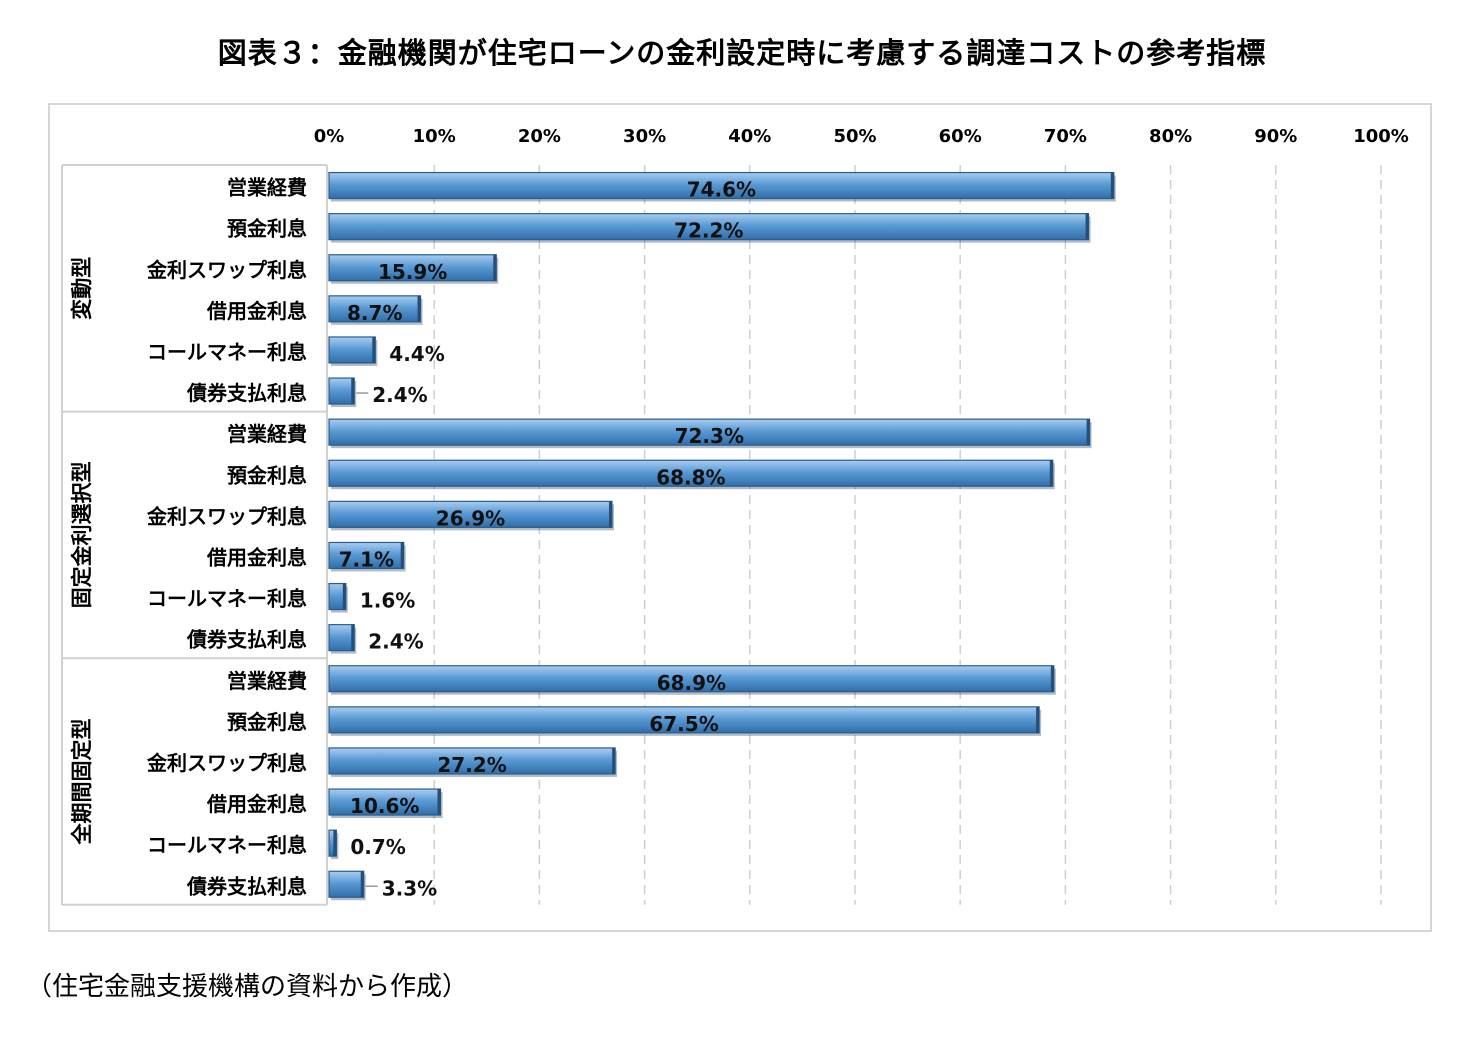 Image resolution: width=1484 pixels, height=1038 pixels. Describe the element at coordinates (412, 272) in the screenshot. I see `data-label: 15.9%` at that location.